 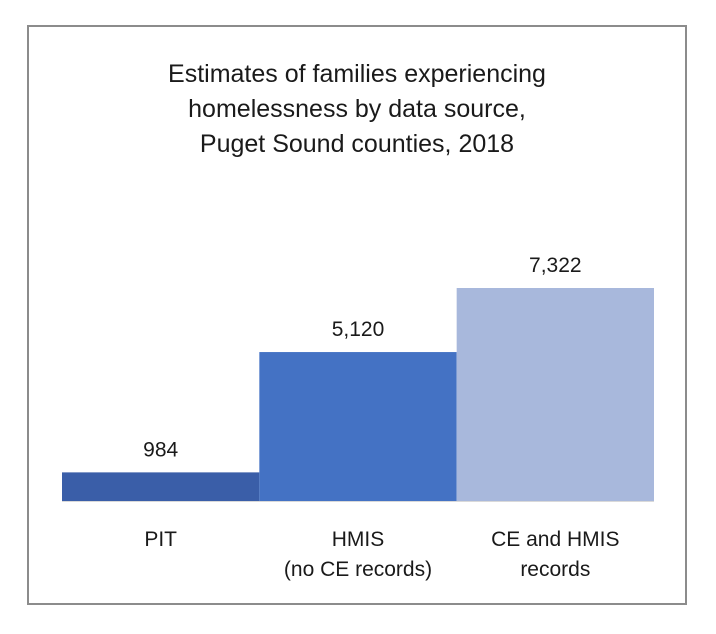 I want to click on category-label-1-line-1: PIT, so click(x=160, y=539).